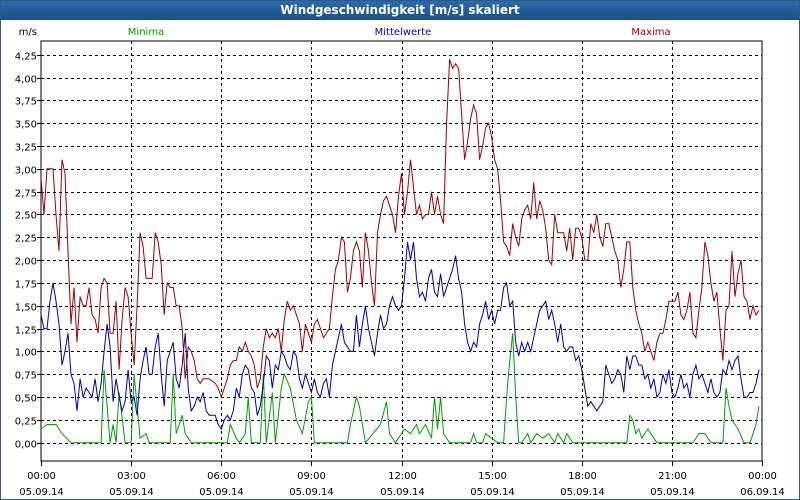  Describe the element at coordinates (26, 285) in the screenshot. I see `y-tick-label: 1,75` at that location.